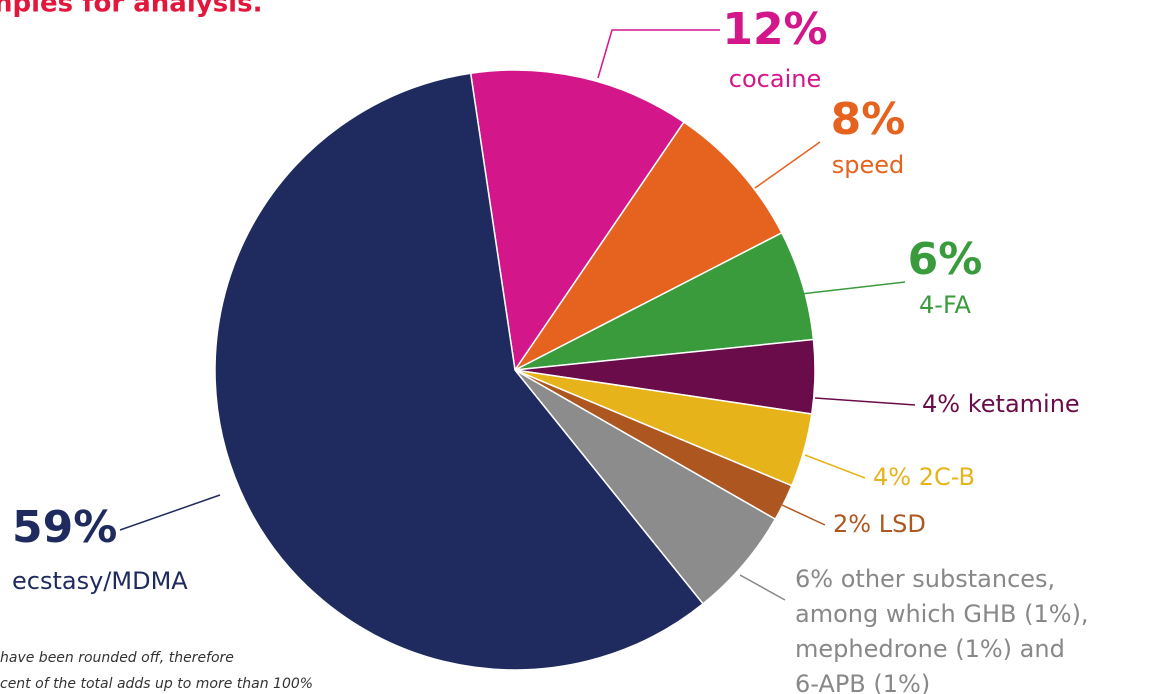  What do you see at coordinates (1024, 404) in the screenshot?
I see `category-label: ketamine` at bounding box center [1024, 404].